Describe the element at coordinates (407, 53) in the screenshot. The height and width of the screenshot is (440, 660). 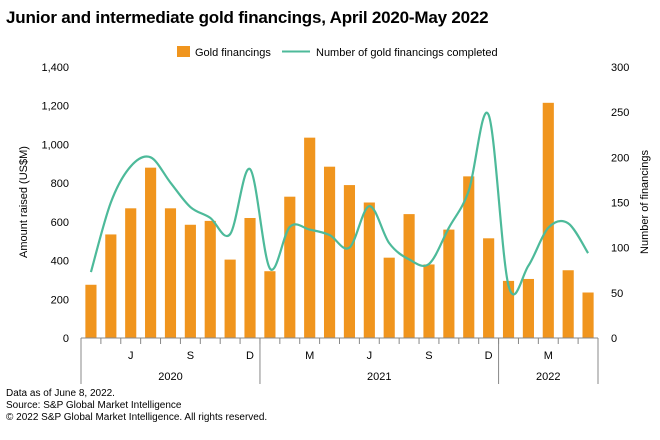
I see `legend-label-line: Number of gold financings completed` at that location.